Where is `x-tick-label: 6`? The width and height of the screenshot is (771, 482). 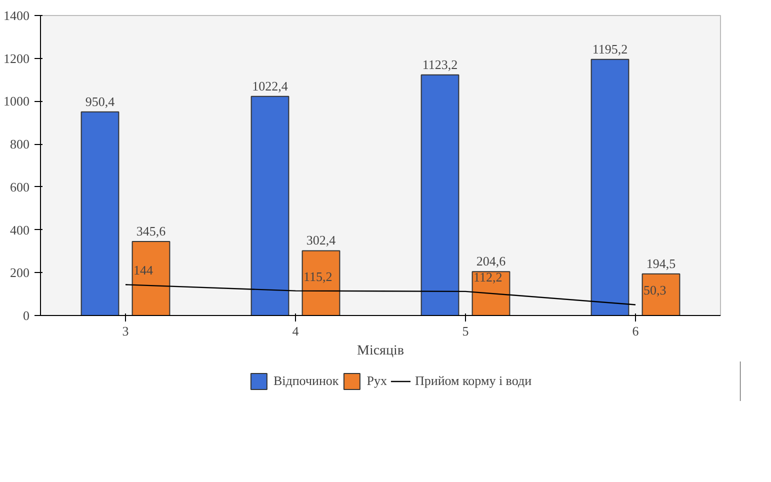 x-tick-label: 6 is located at coordinates (636, 331).